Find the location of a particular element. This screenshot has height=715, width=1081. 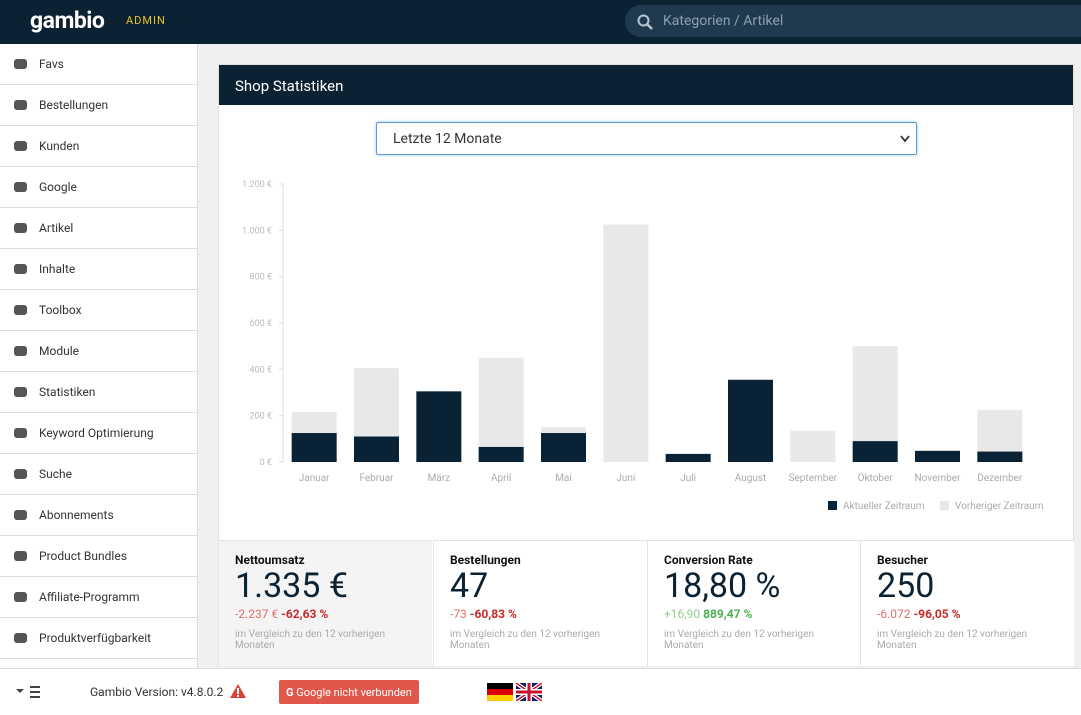

warning-icon is located at coordinates (238, 691).